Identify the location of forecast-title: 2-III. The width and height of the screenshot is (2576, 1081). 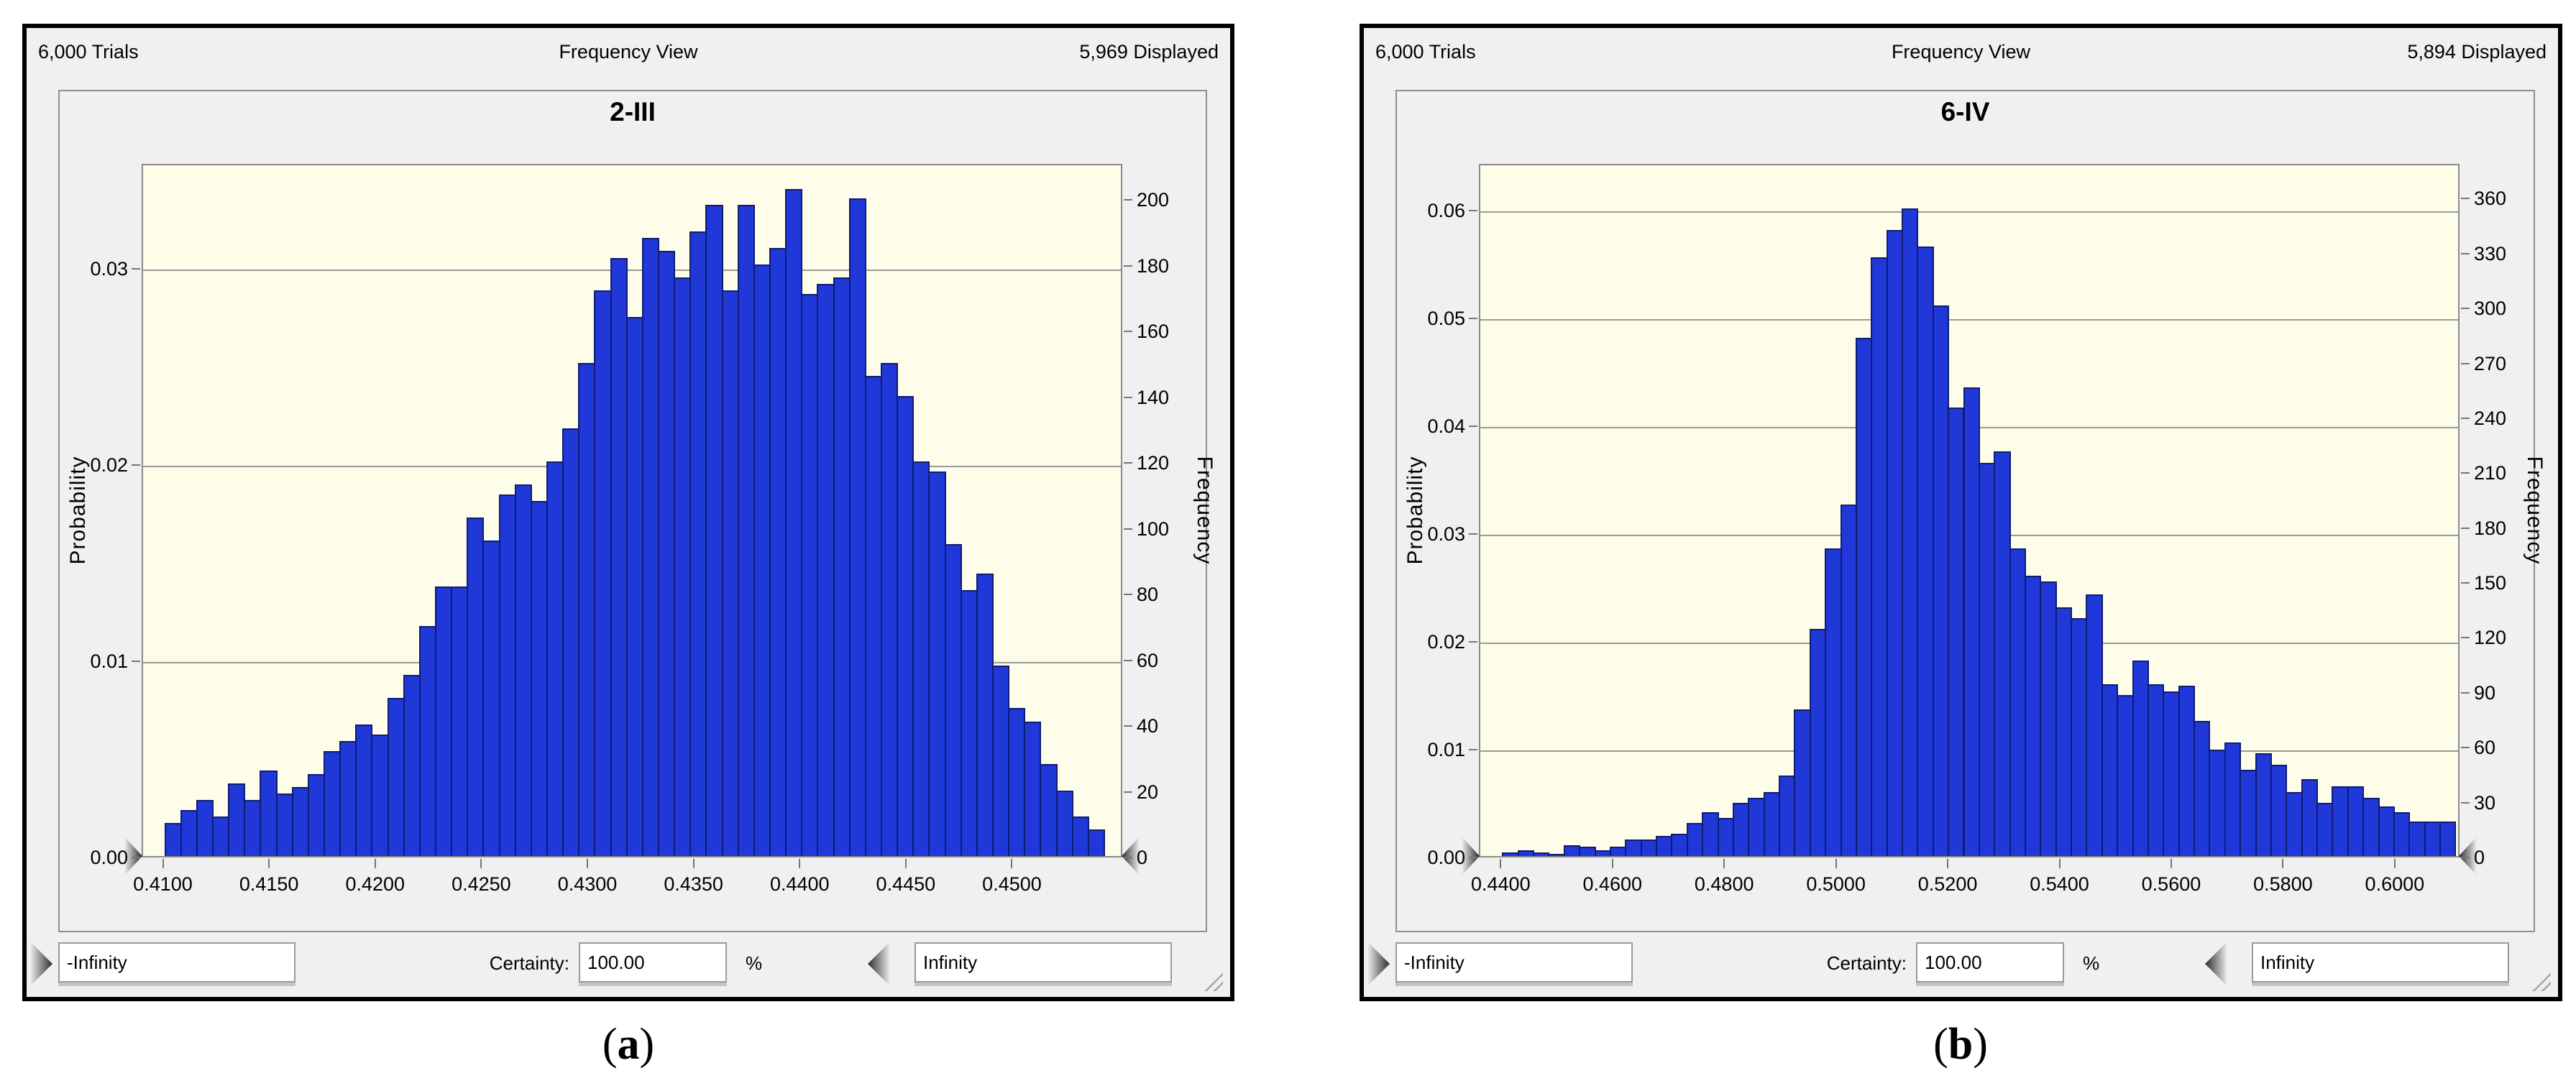
(633, 111).